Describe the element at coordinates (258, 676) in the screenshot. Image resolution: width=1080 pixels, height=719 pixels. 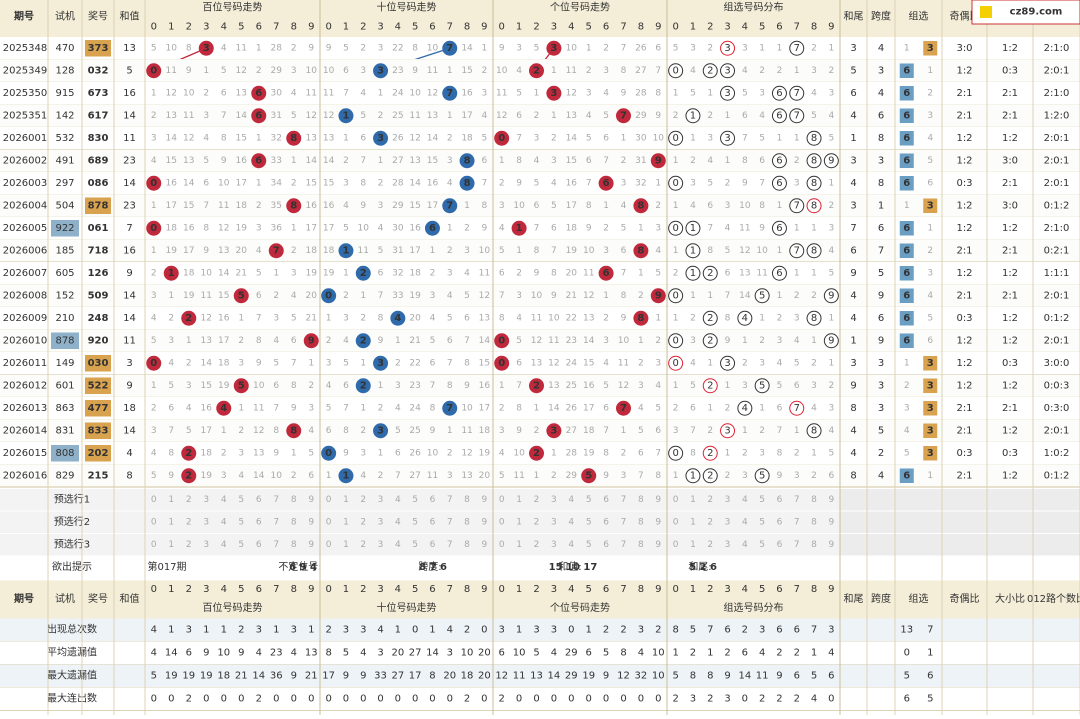
I see `stats-value: 14` at that location.